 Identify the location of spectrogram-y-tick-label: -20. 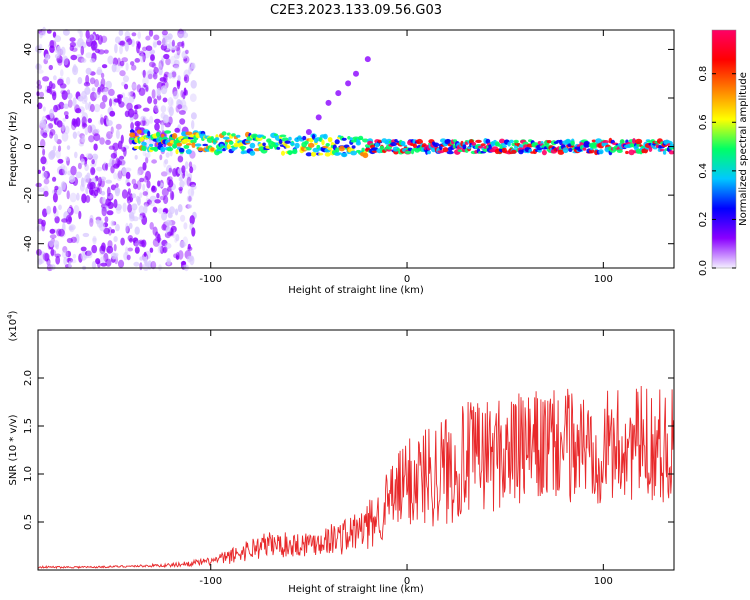
(28, 195).